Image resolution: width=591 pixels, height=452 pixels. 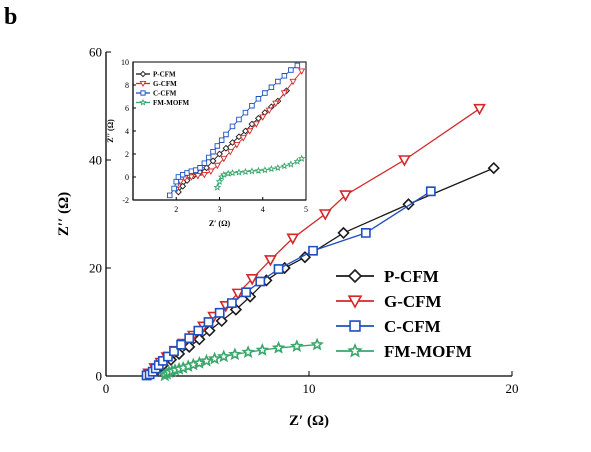 I want to click on inset-legend-marker-c-cfm, so click(x=143, y=93).